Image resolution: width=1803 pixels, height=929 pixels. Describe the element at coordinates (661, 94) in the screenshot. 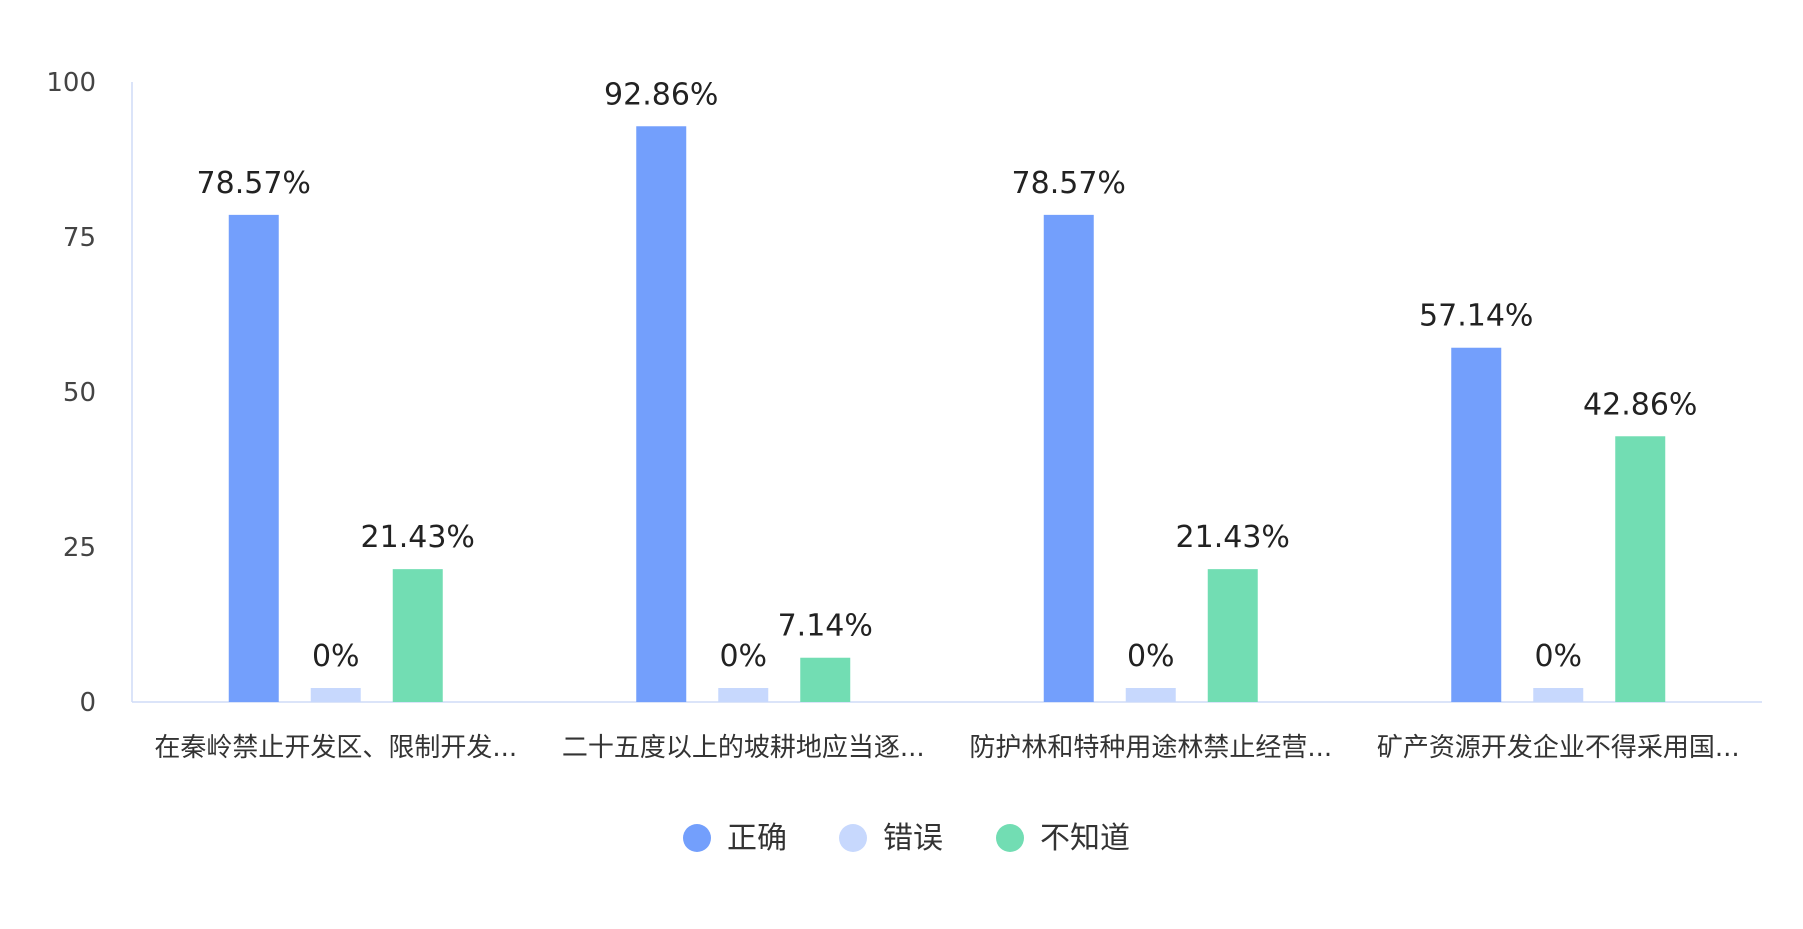

I see `data-label: 92.86%` at that location.